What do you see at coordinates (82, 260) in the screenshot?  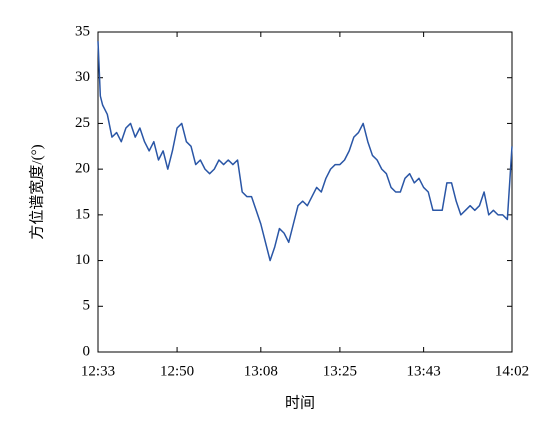 I see `y-tick-label: 10` at bounding box center [82, 260].